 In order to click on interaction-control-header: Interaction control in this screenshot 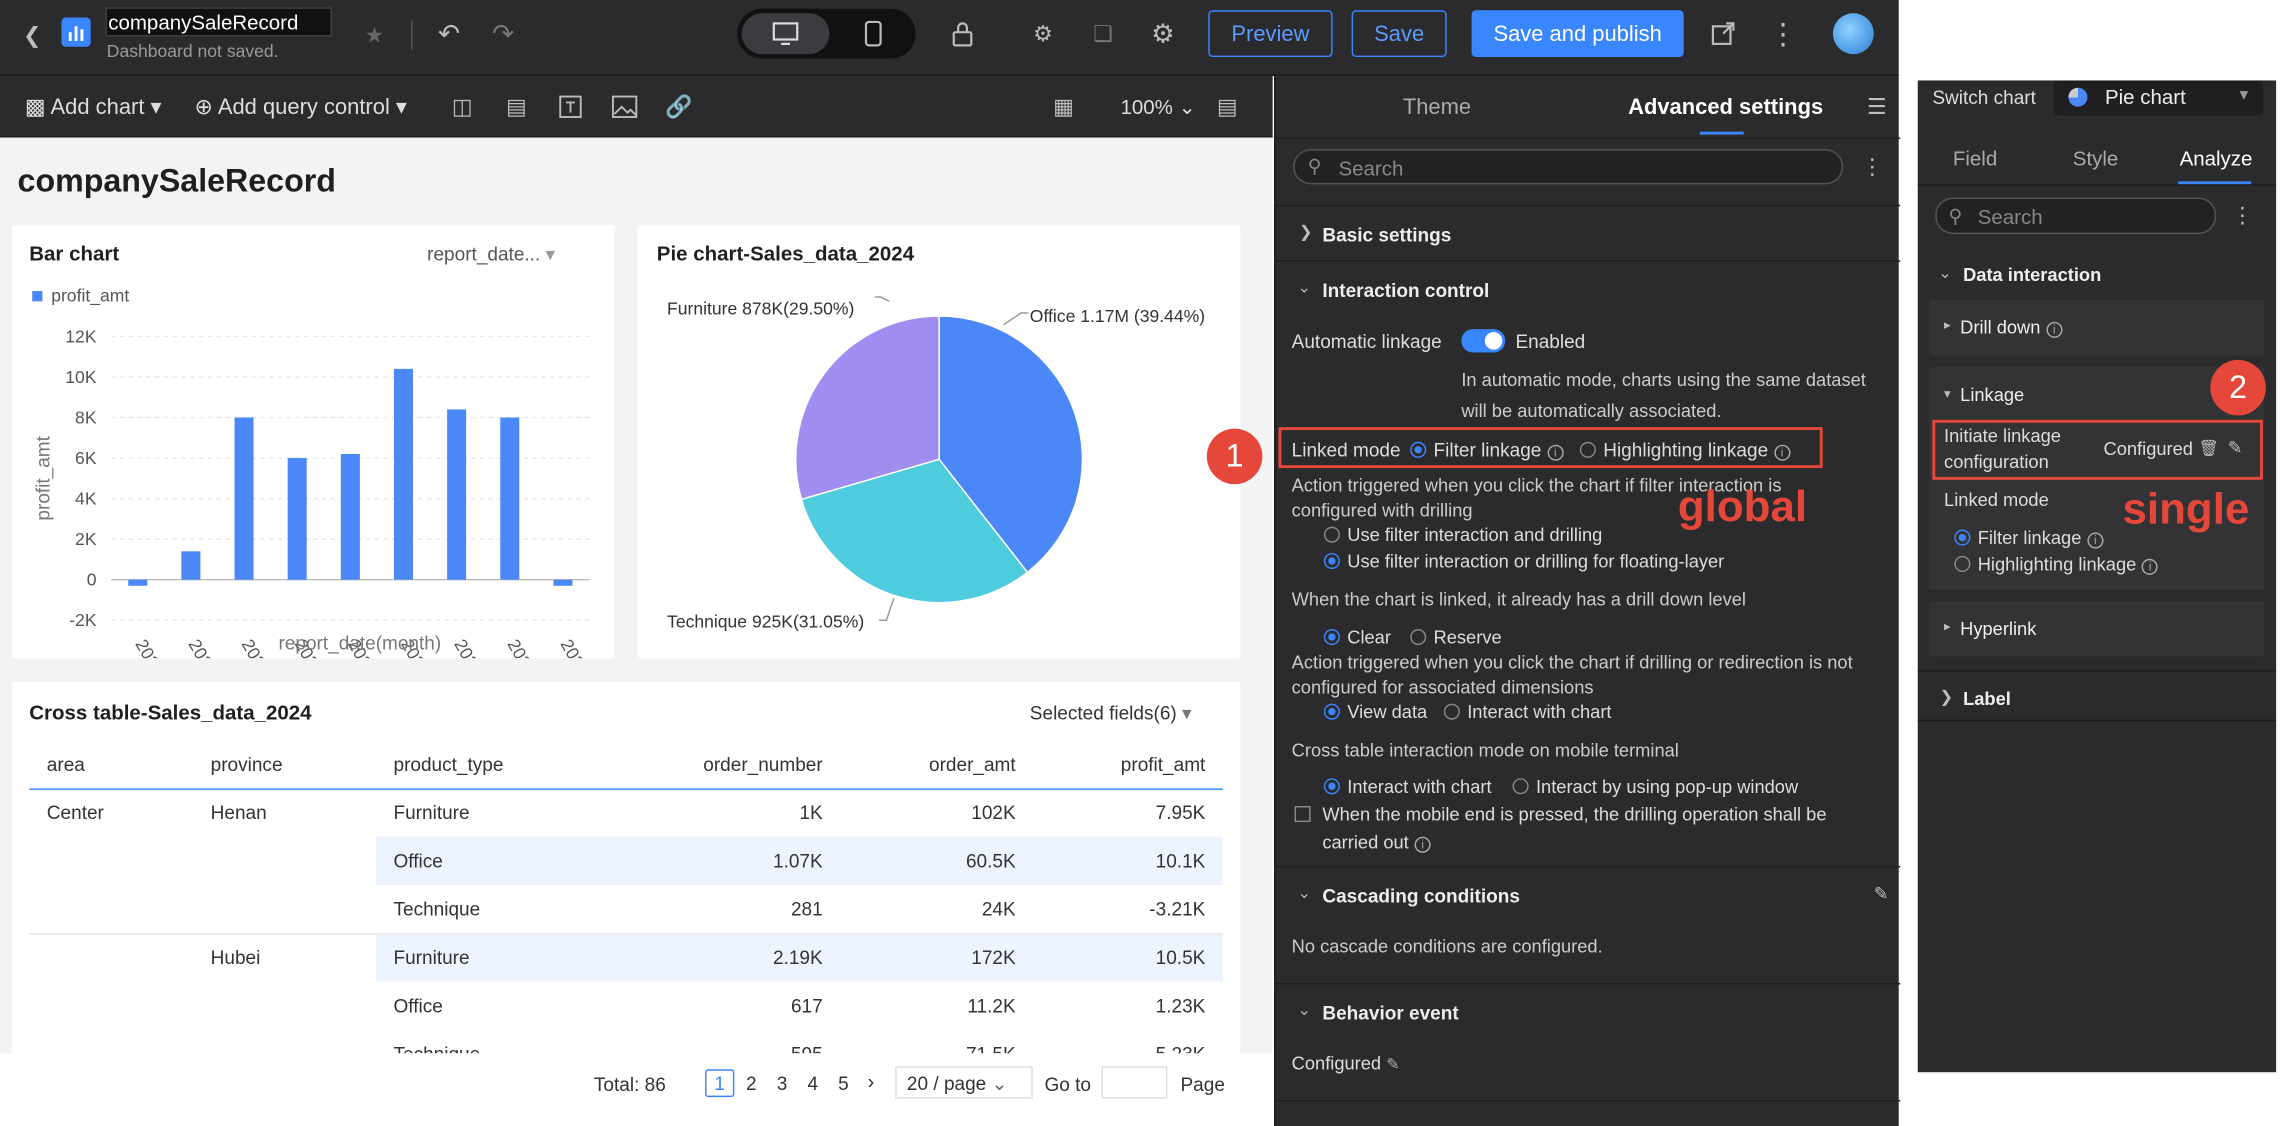, I will do `click(1406, 290)`.